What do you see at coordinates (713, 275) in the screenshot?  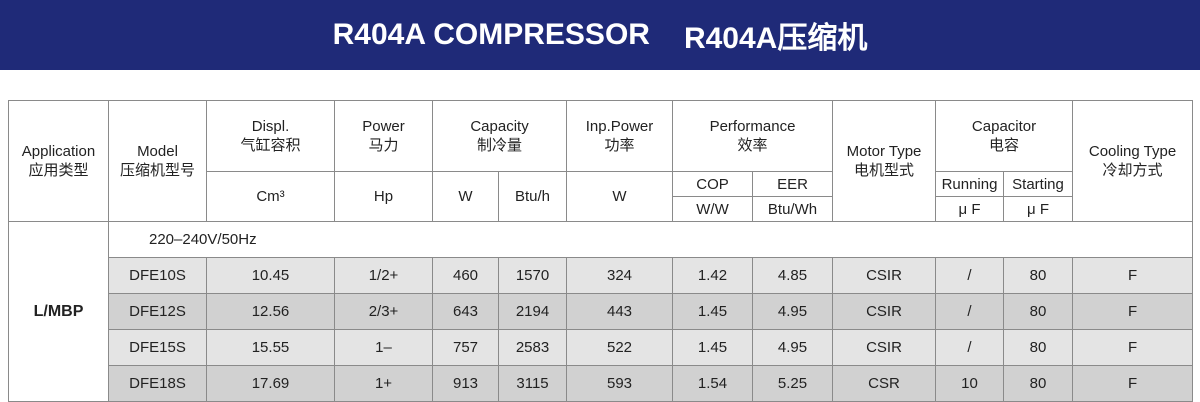 I see `data-cell: 1.42` at bounding box center [713, 275].